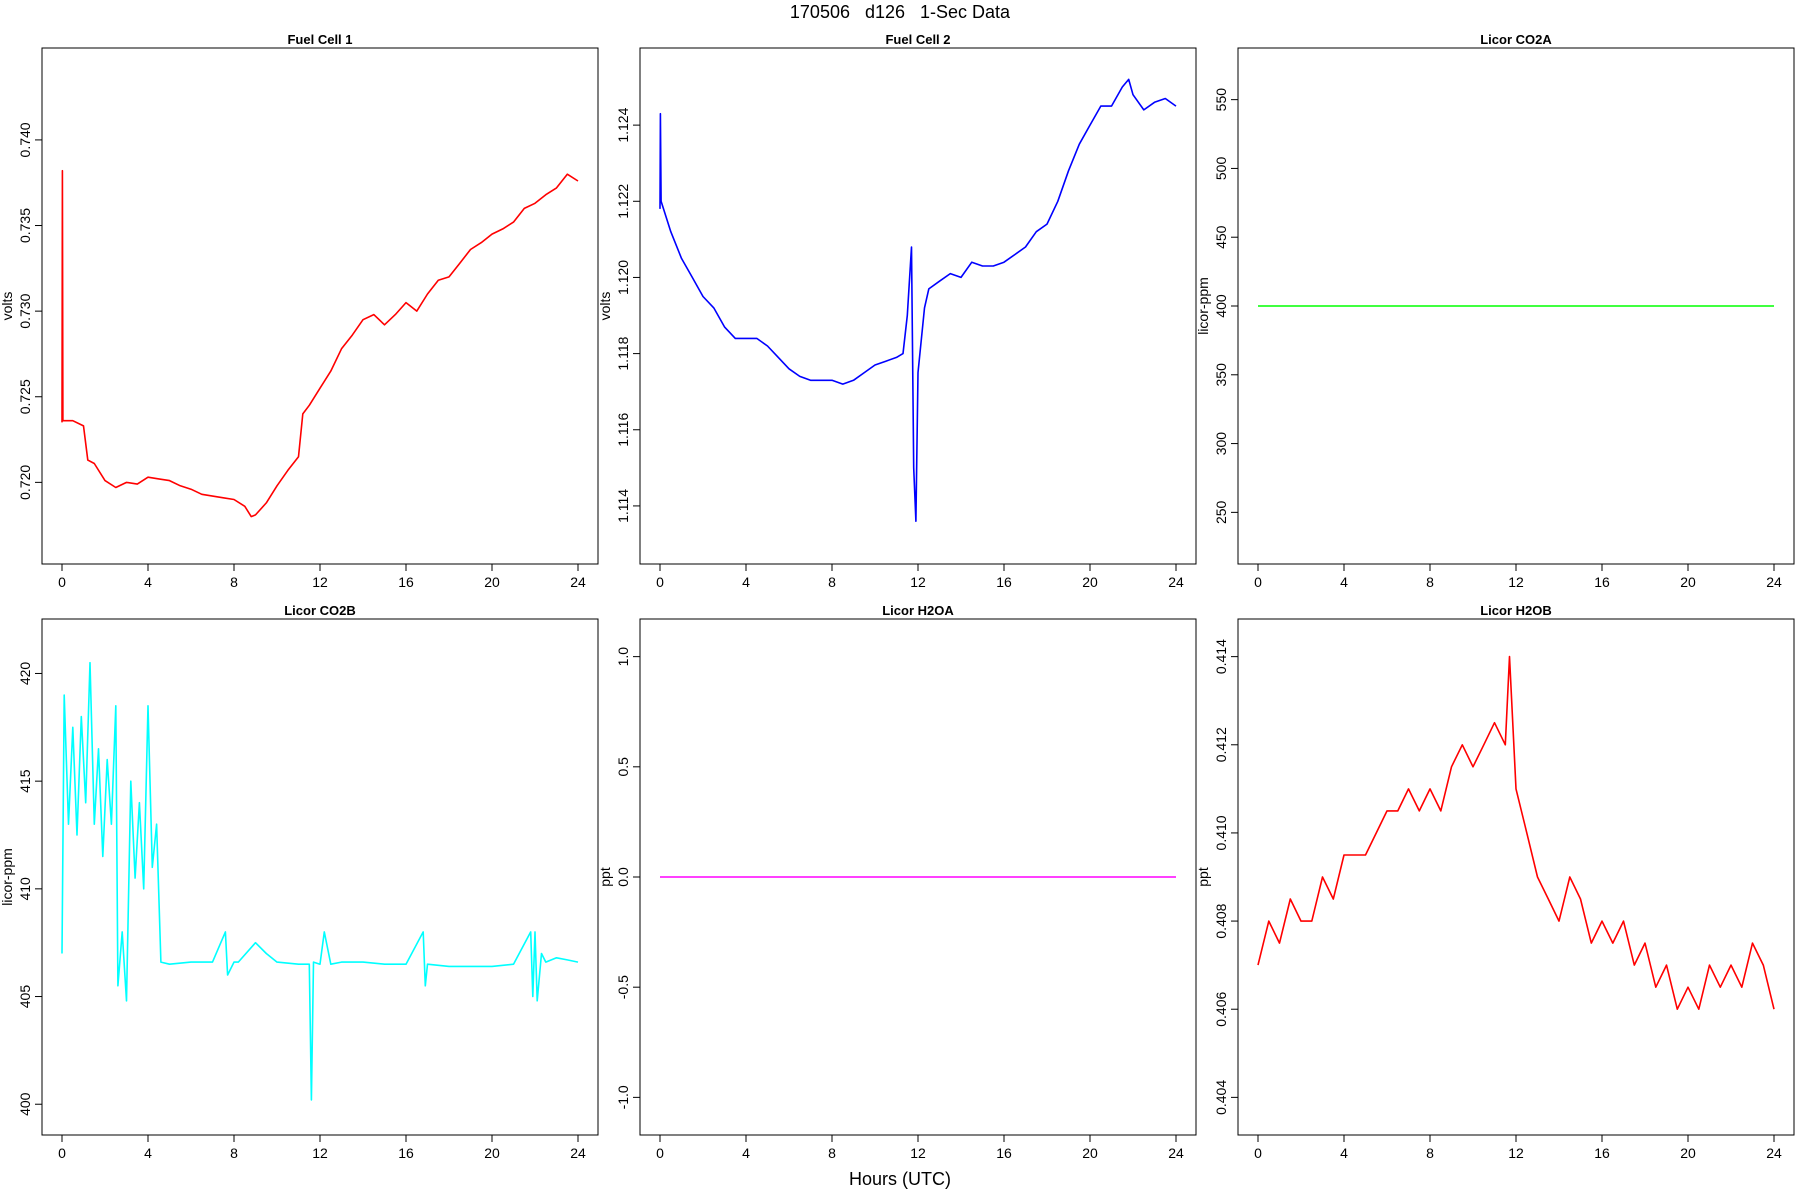  I want to click on panel-title: Fuel Cell 2, so click(917, 39).